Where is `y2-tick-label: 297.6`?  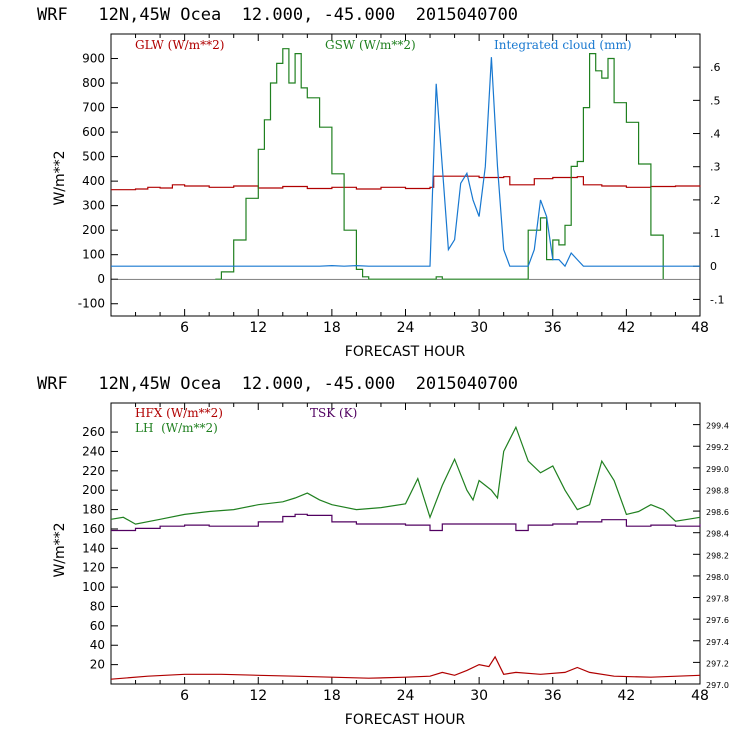
y2-tick-label: 297.6 is located at coordinates (717, 620).